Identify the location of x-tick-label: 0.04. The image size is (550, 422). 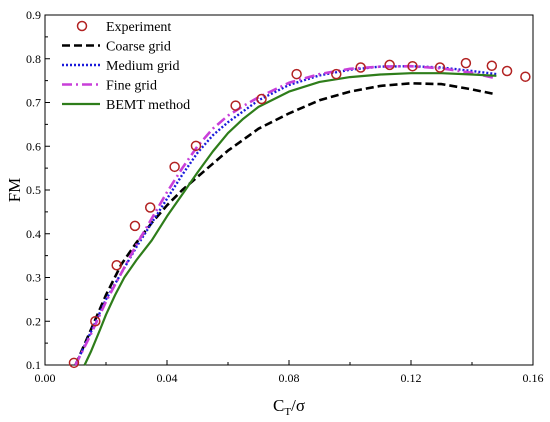
(167, 378).